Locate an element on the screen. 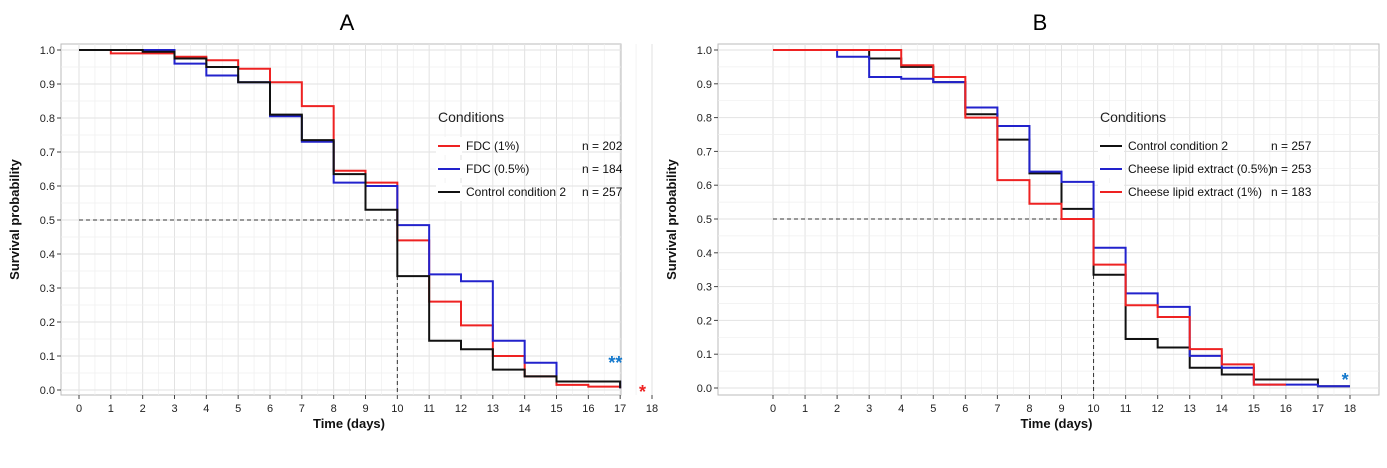 The height and width of the screenshot is (468, 1387). legend-label: FDC (0.5%) is located at coordinates (497, 169).